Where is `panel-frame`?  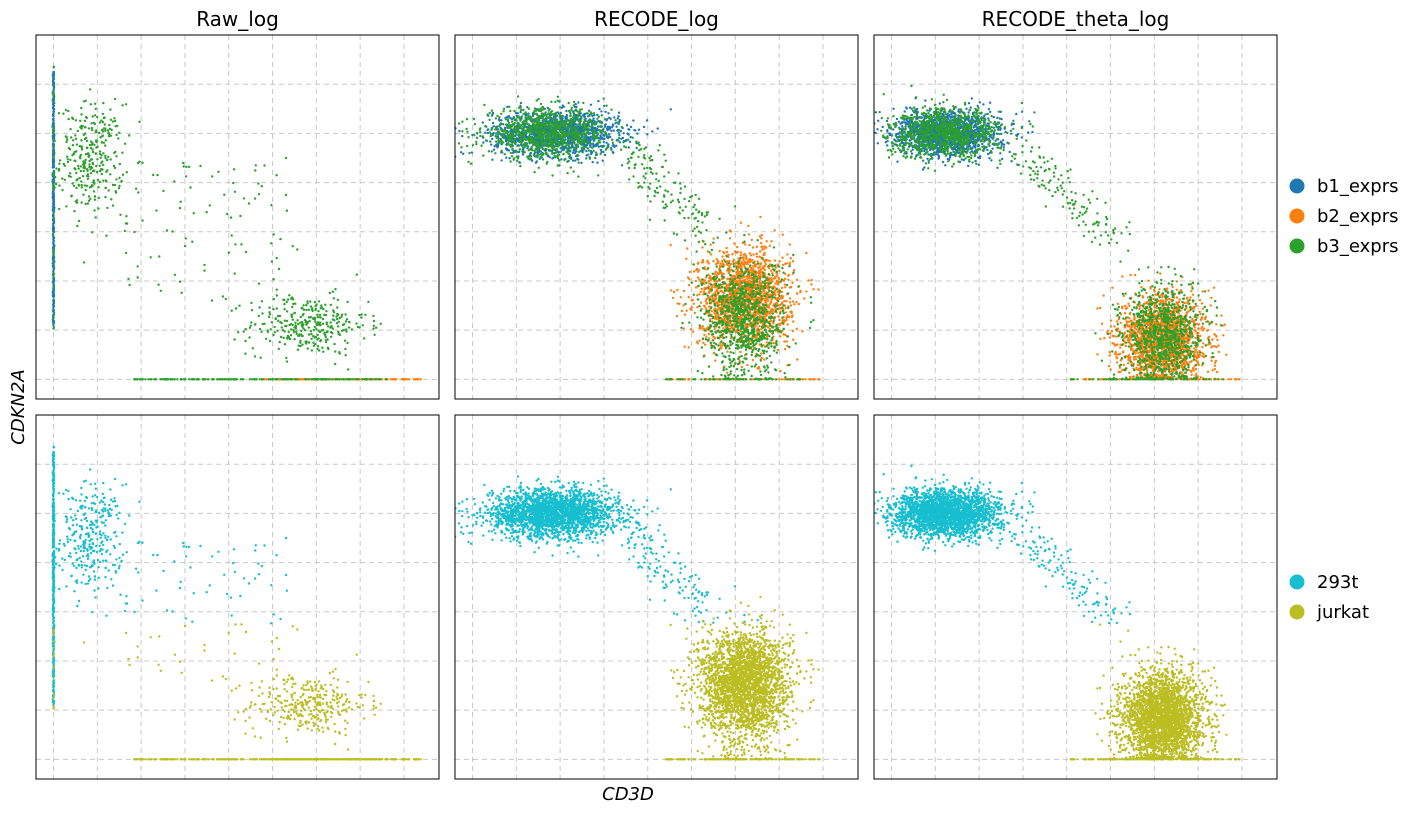 panel-frame is located at coordinates (237, 597).